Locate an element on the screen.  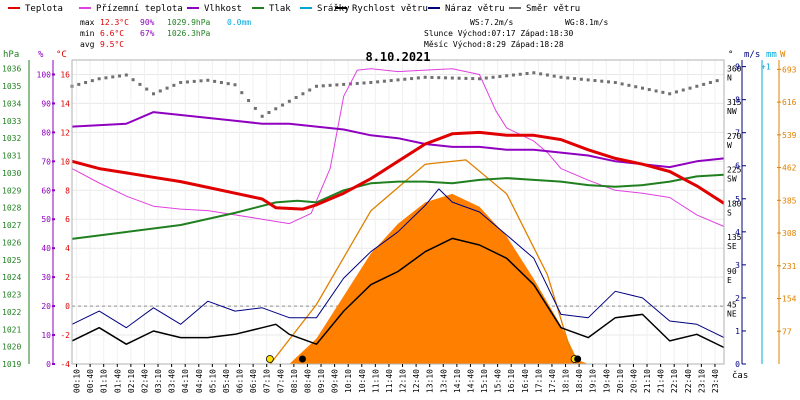
tick-label-w: 308 is located at coordinates (789, 233).